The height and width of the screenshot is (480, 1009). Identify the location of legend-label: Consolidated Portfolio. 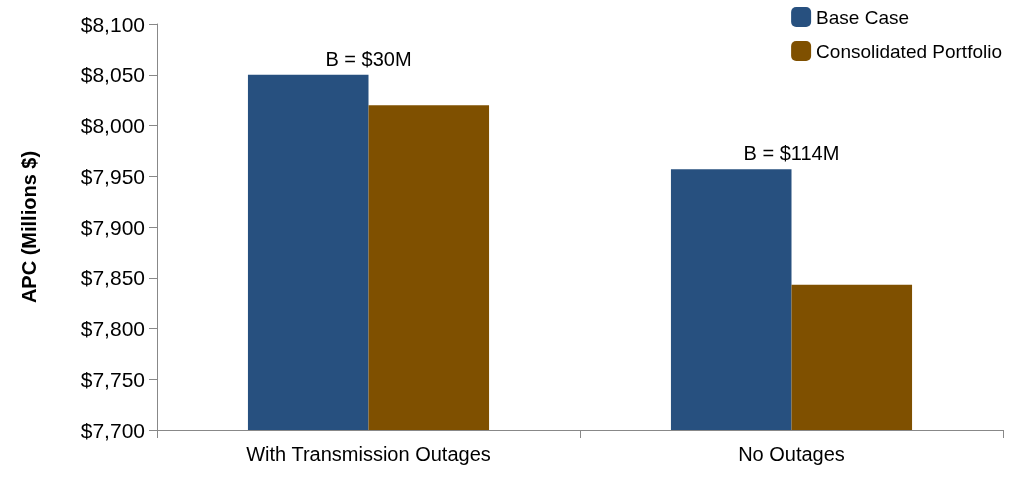
(909, 51).